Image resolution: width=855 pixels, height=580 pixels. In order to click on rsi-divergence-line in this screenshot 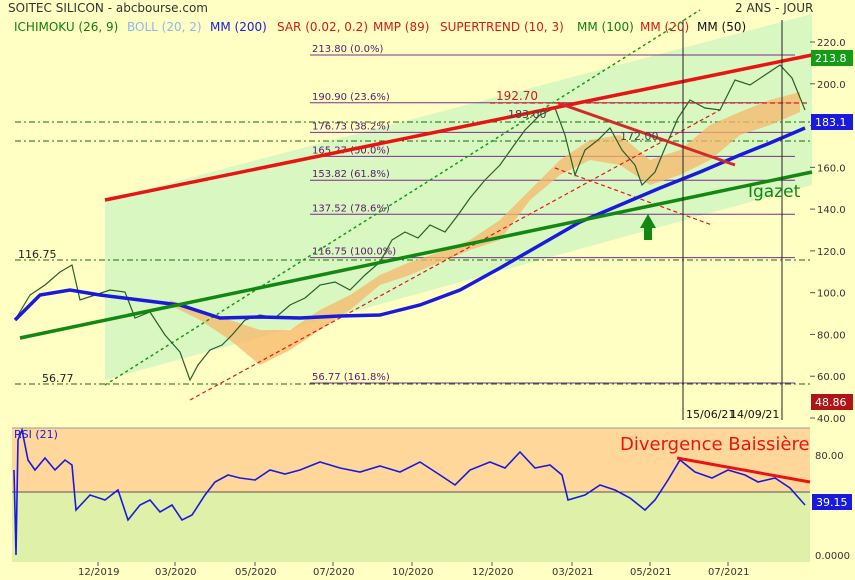, I will do `click(743, 470)`.